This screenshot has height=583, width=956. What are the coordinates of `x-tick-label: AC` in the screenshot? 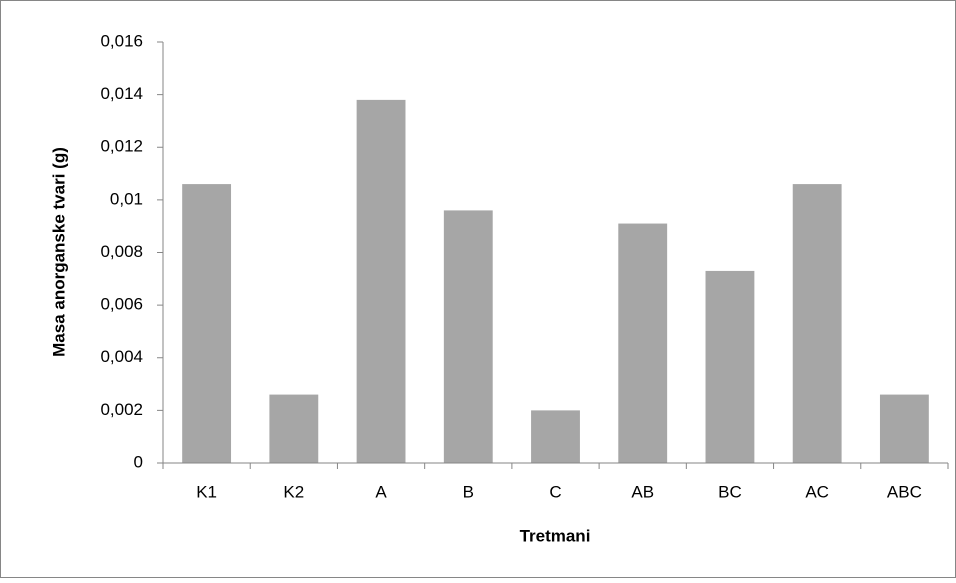 It's located at (817, 491).